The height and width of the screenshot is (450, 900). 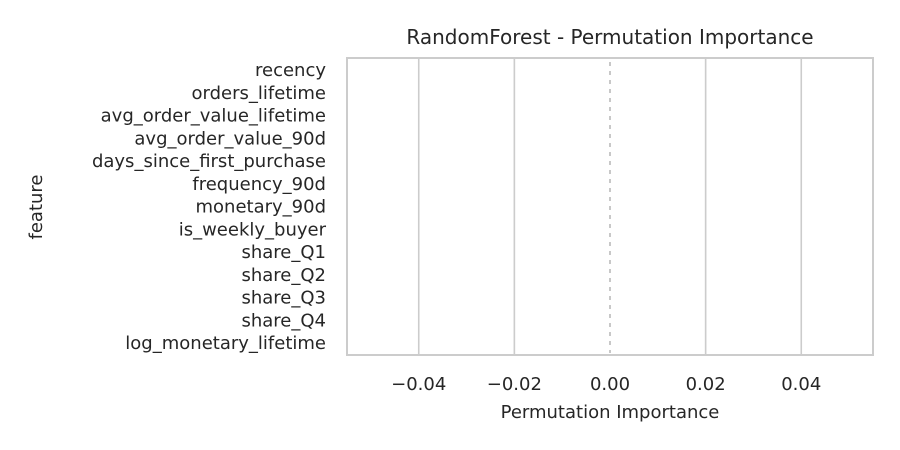 I want to click on x-tick-label: 0.04, so click(x=801, y=384).